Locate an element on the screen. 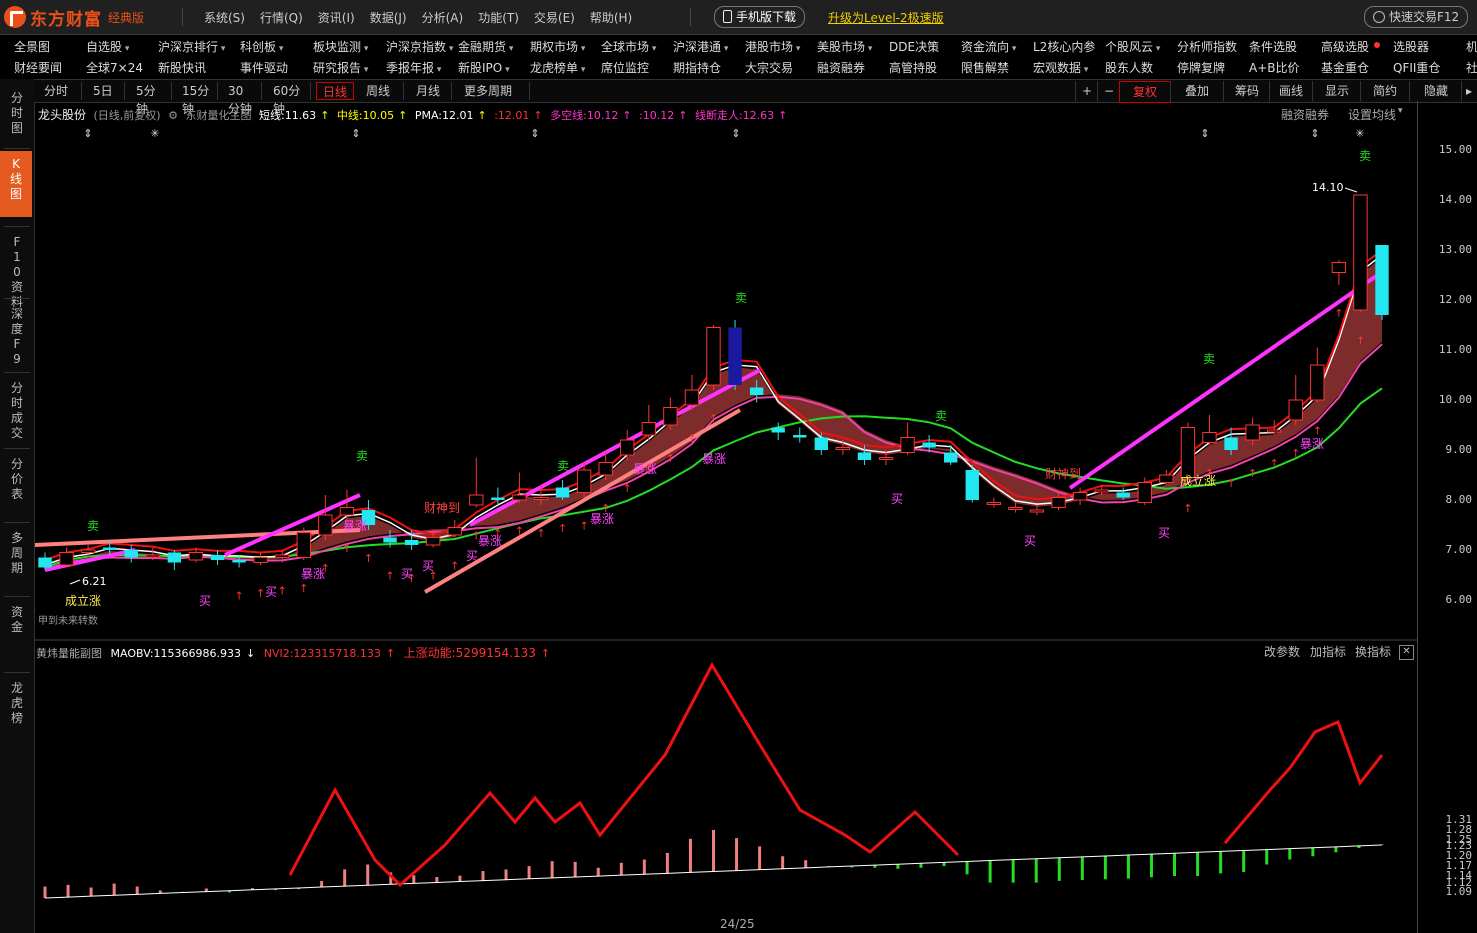 Image resolution: width=1477 pixels, height=933 pixels. nav-item: 资金流向 is located at coordinates (988, 46).